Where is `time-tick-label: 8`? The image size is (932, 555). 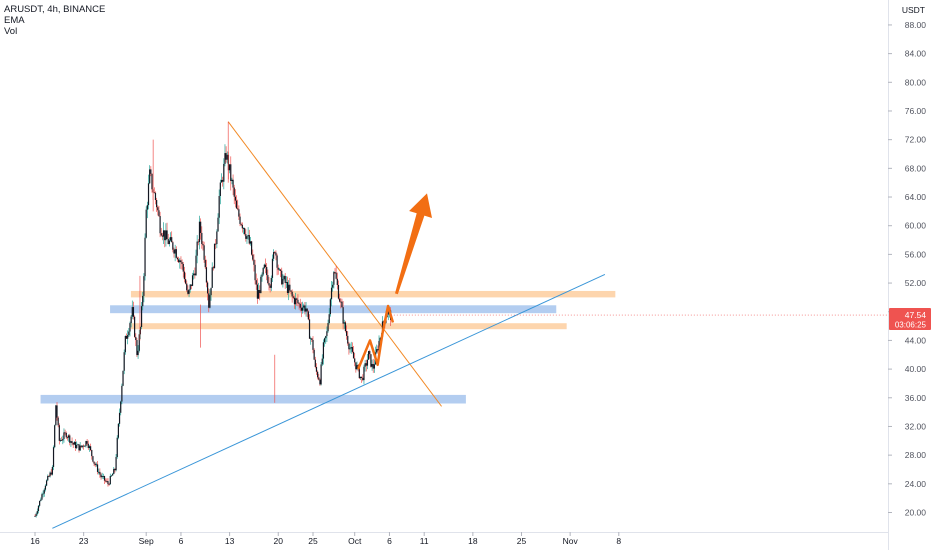
time-tick-label: 8 is located at coordinates (618, 541).